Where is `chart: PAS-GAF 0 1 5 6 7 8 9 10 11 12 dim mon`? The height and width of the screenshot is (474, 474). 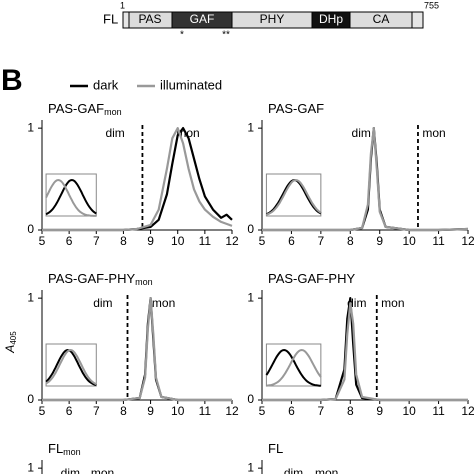
chart: PAS-GAF 0 1 5 6 7 8 9 10 11 12 dim mon is located at coordinates (360, 174).